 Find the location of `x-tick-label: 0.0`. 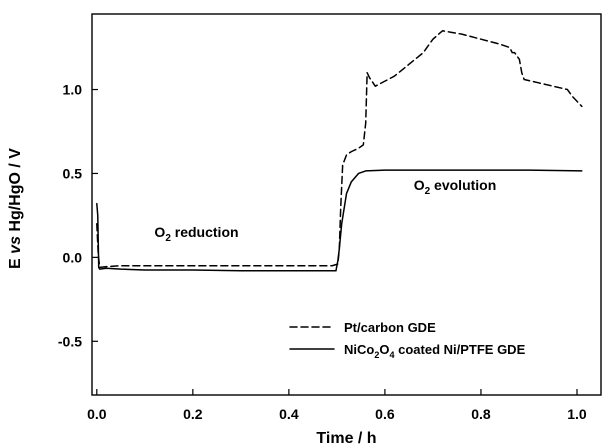

x-tick-label: 0.0 is located at coordinates (97, 414).